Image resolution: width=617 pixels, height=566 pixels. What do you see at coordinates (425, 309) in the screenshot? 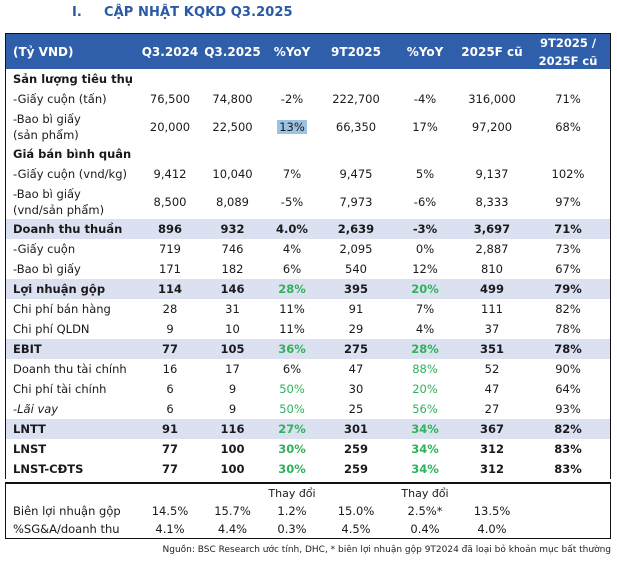
I see `cell-value: 7%` at bounding box center [425, 309].